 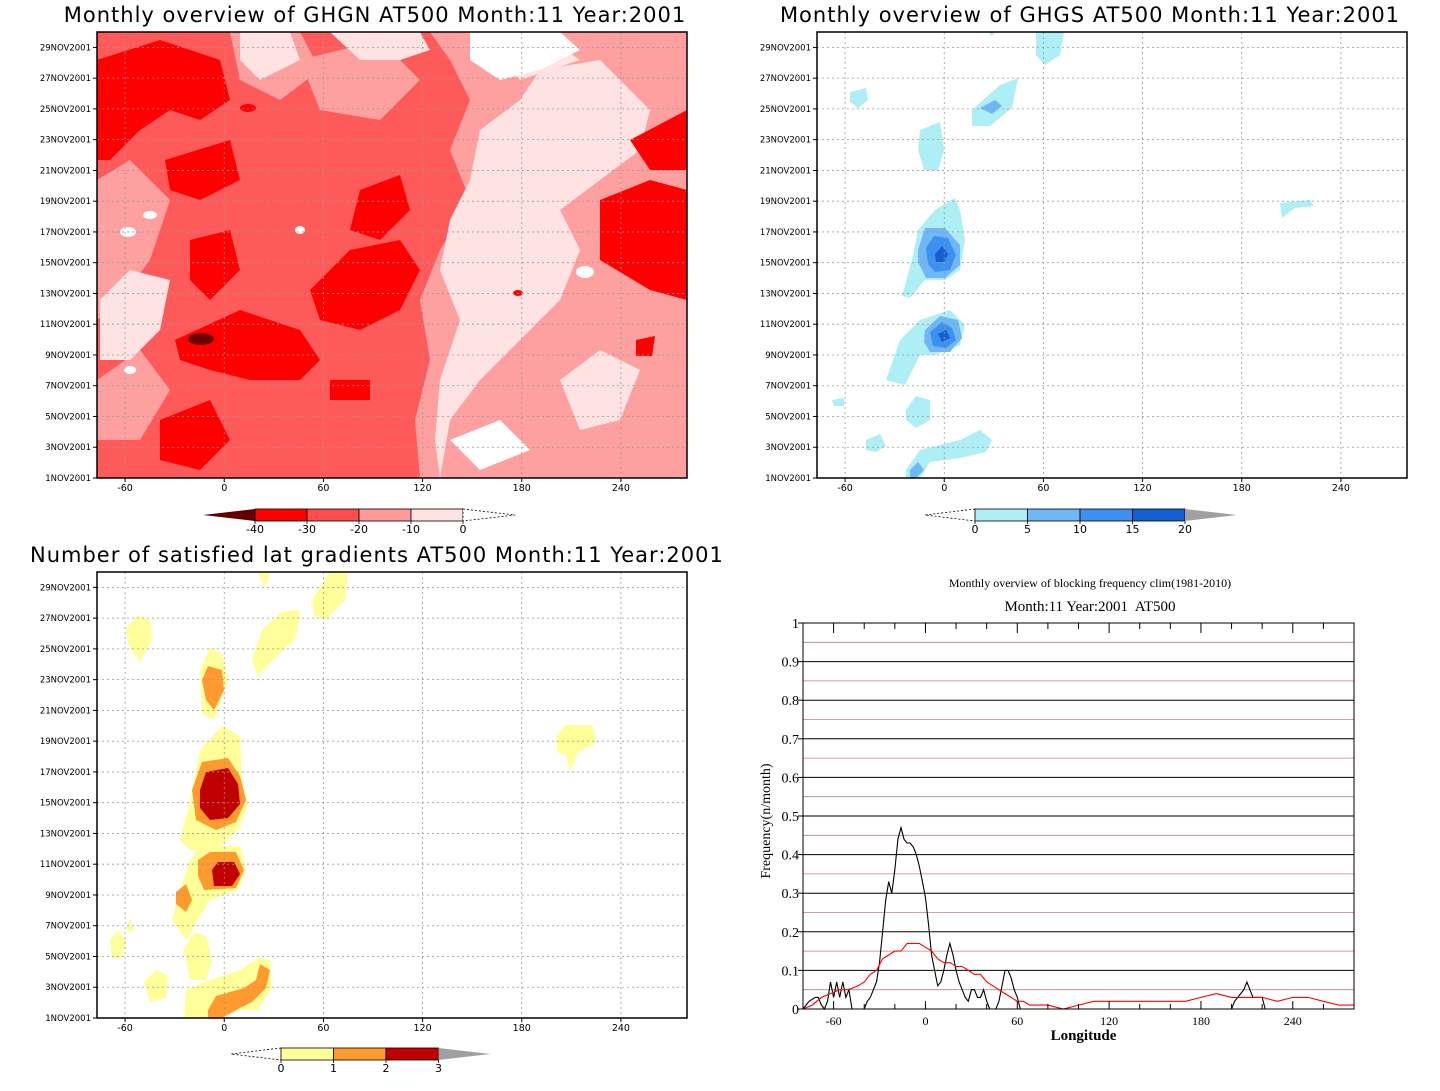 I want to click on y-tick-label: 21NOV2001, so click(x=785, y=171).